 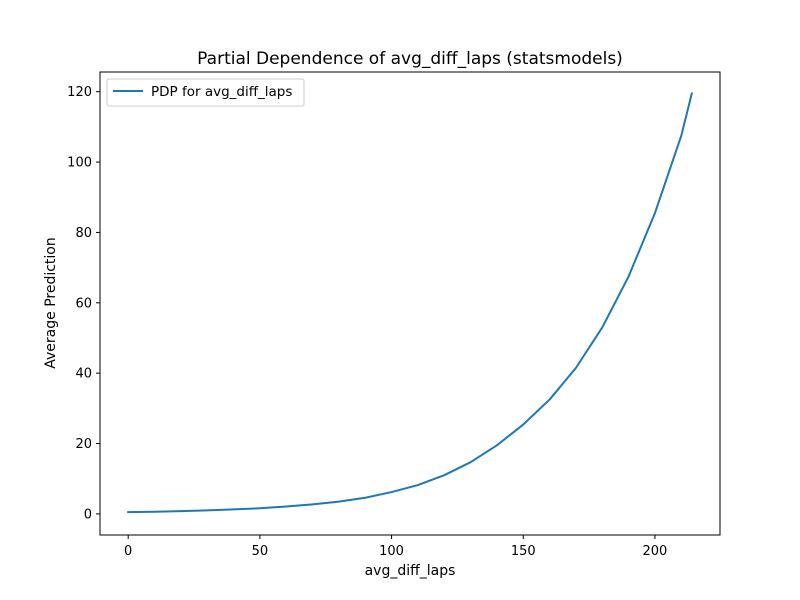 I want to click on legend-label: PDP for avg_diff_laps, so click(x=221, y=92).